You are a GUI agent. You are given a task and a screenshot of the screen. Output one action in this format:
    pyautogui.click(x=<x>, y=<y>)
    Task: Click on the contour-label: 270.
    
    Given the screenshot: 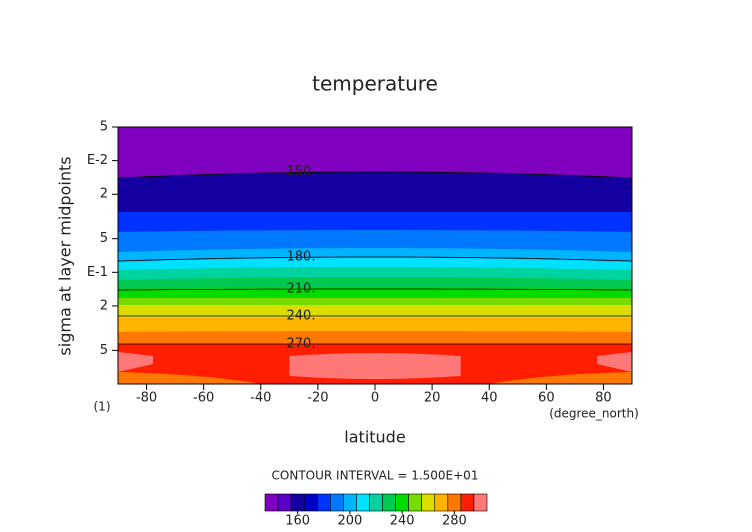 What is the action you would take?
    pyautogui.click(x=301, y=344)
    